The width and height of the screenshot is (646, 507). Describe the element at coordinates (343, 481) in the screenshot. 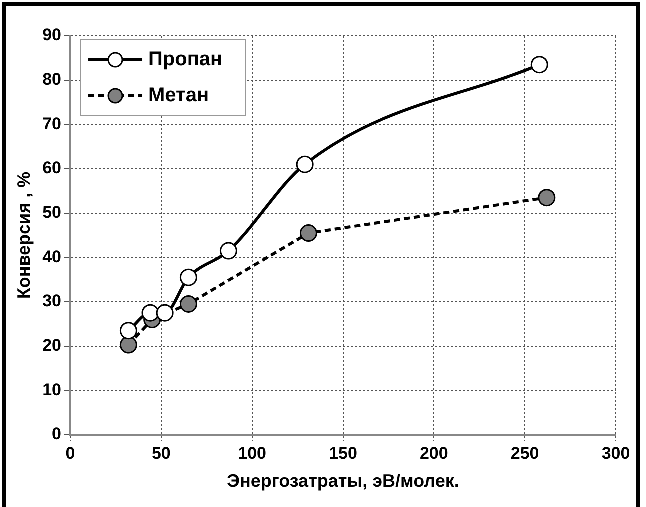

I see `x-axis-title: Энергозатраты, эВ/молек.` at that location.